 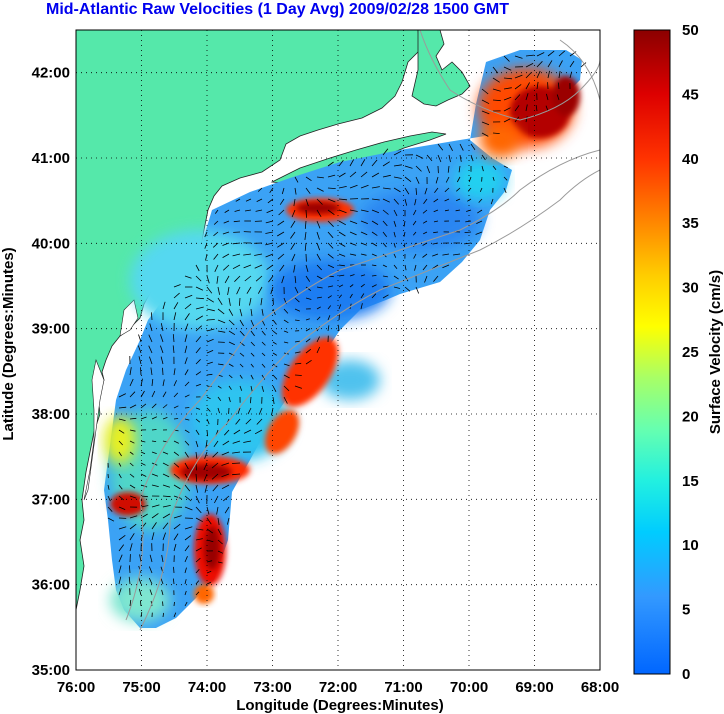 What do you see at coordinates (469, 687) in the screenshot?
I see `x-tick-label: 70:00` at bounding box center [469, 687].